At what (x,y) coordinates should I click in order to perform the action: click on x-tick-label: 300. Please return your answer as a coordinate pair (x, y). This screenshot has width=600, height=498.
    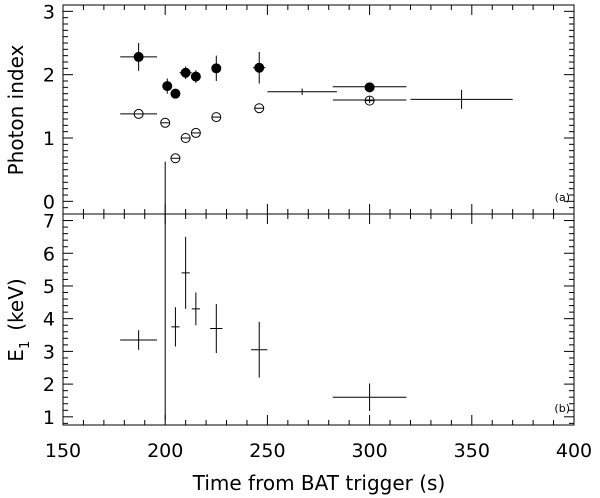
    Looking at the image, I should click on (369, 451).